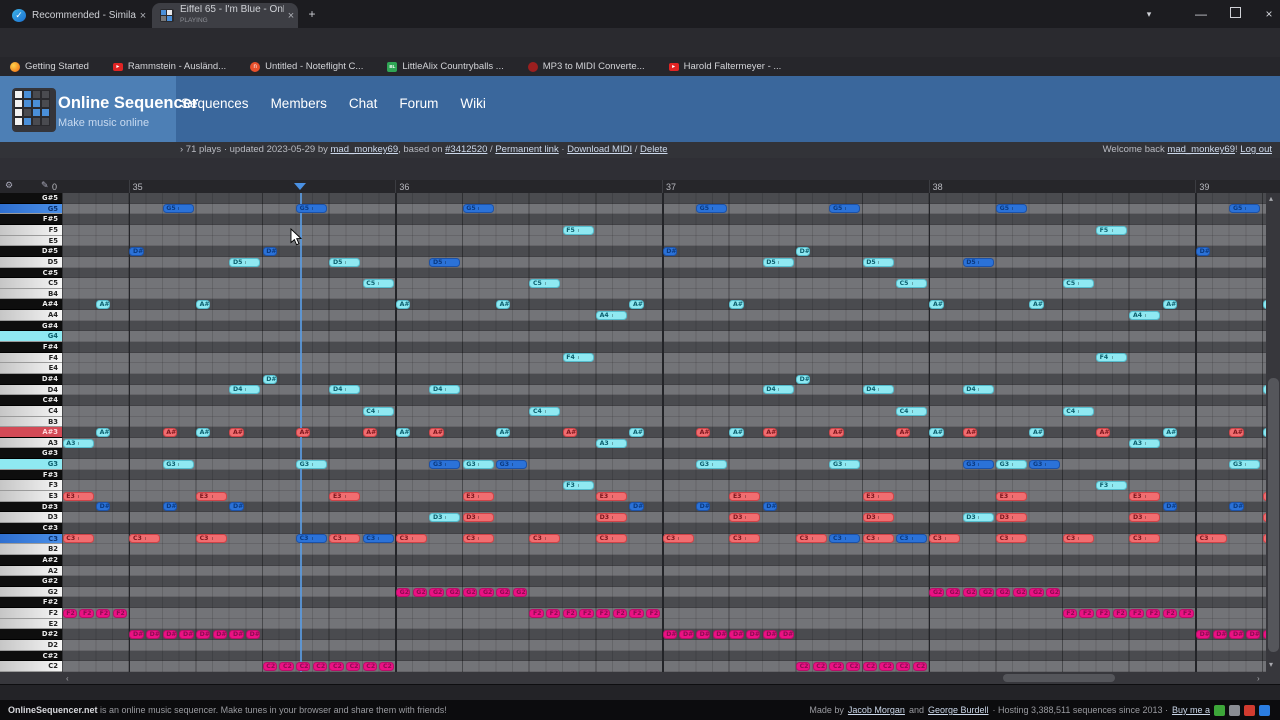 The width and height of the screenshot is (1280, 720). I want to click on piano-key-B2: B2, so click(31, 549).